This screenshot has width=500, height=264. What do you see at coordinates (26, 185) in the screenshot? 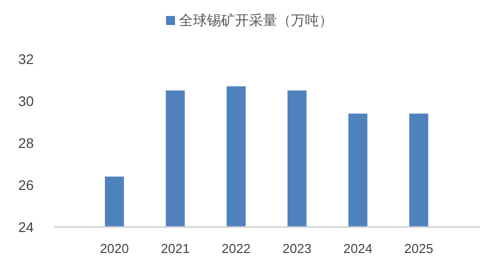
I see `y-tick-label: 26` at bounding box center [26, 185].